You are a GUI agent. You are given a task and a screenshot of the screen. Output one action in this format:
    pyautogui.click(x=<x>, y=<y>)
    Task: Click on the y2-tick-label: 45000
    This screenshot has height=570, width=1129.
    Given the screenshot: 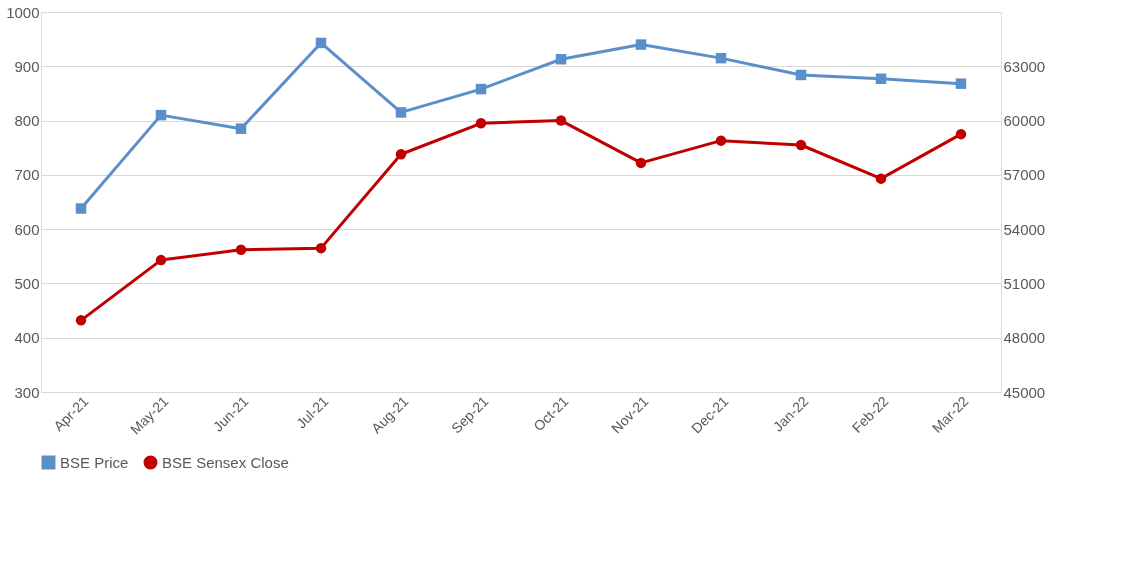 What is the action you would take?
    pyautogui.click(x=1024, y=392)
    